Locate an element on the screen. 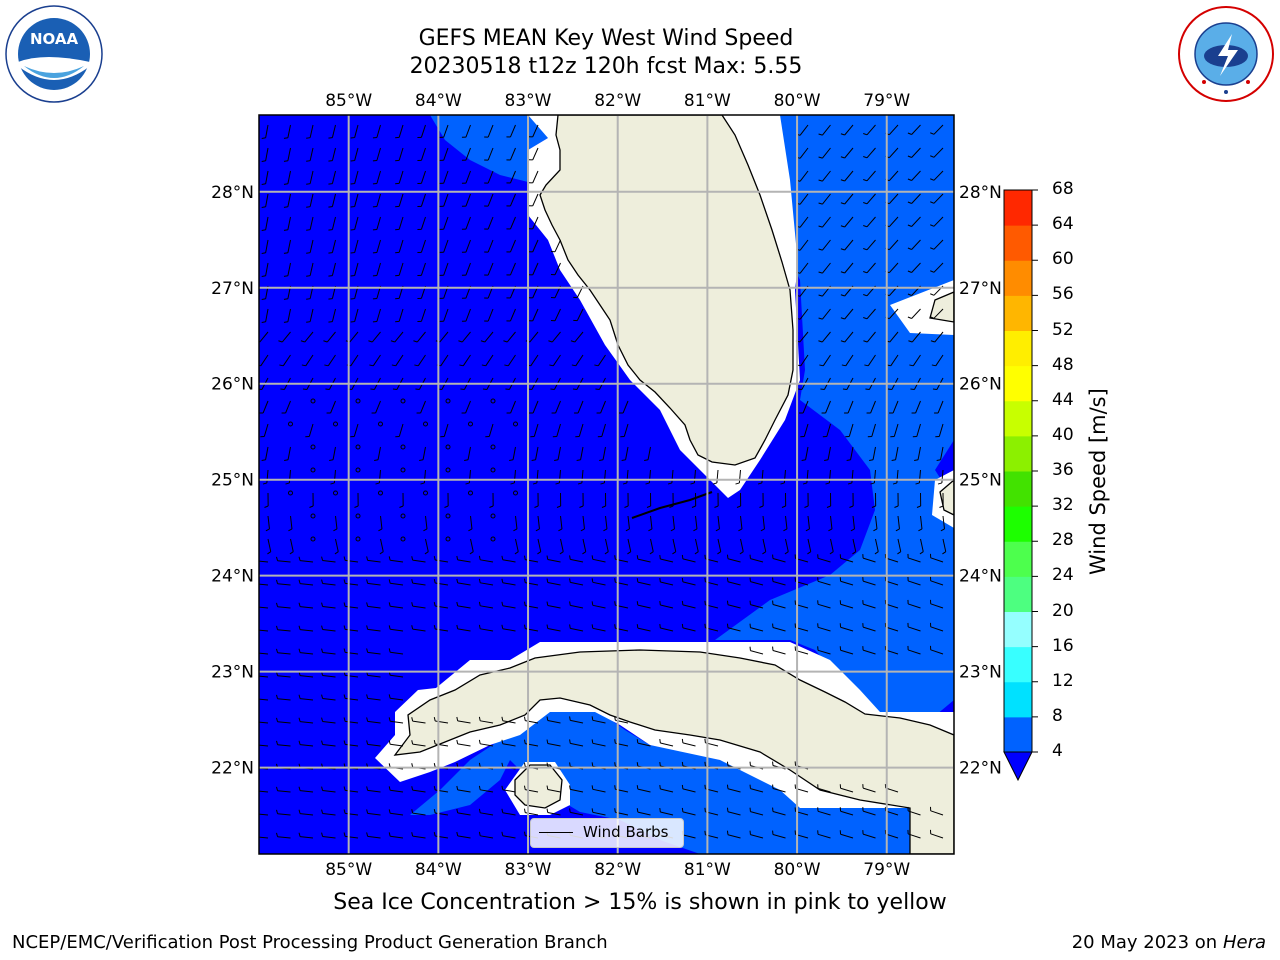 The image size is (1280, 960). calm-wind-circle is located at coordinates (313, 516).